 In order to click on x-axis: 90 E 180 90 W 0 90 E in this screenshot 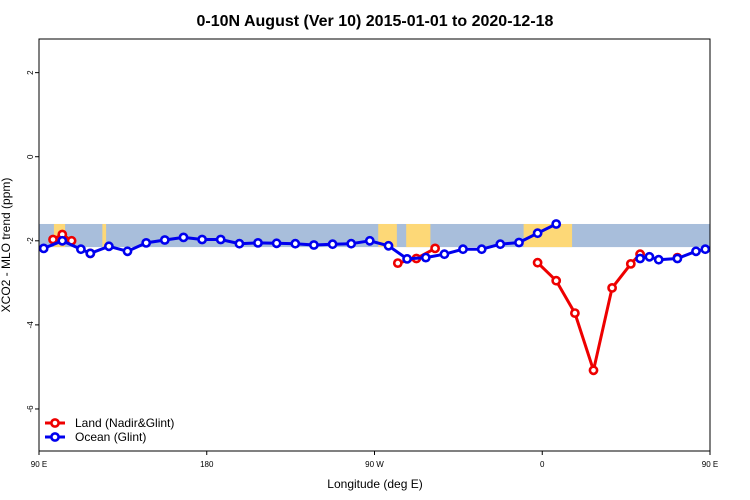, I will do `click(374, 460)`.